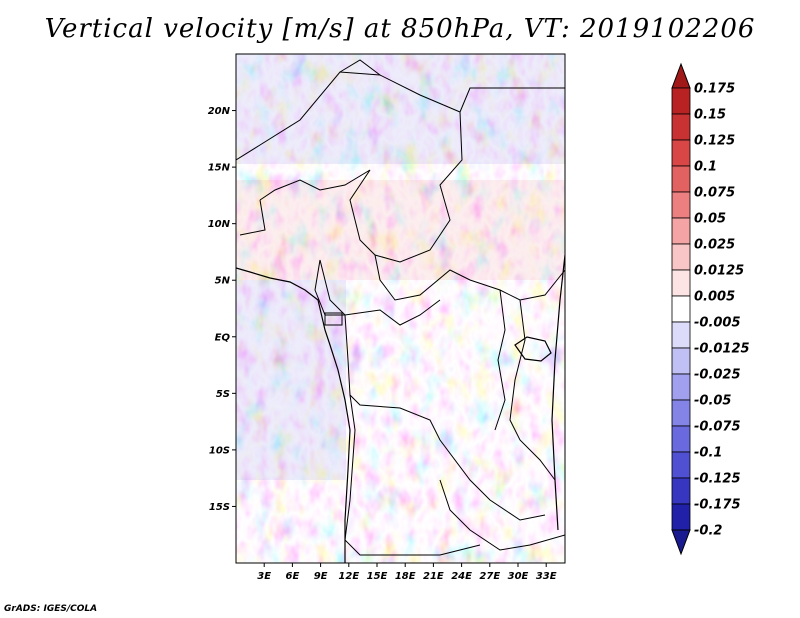 Image resolution: width=800 pixels, height=618 pixels. Describe the element at coordinates (533, 349) in the screenshot. I see `lake-victoria` at that location.